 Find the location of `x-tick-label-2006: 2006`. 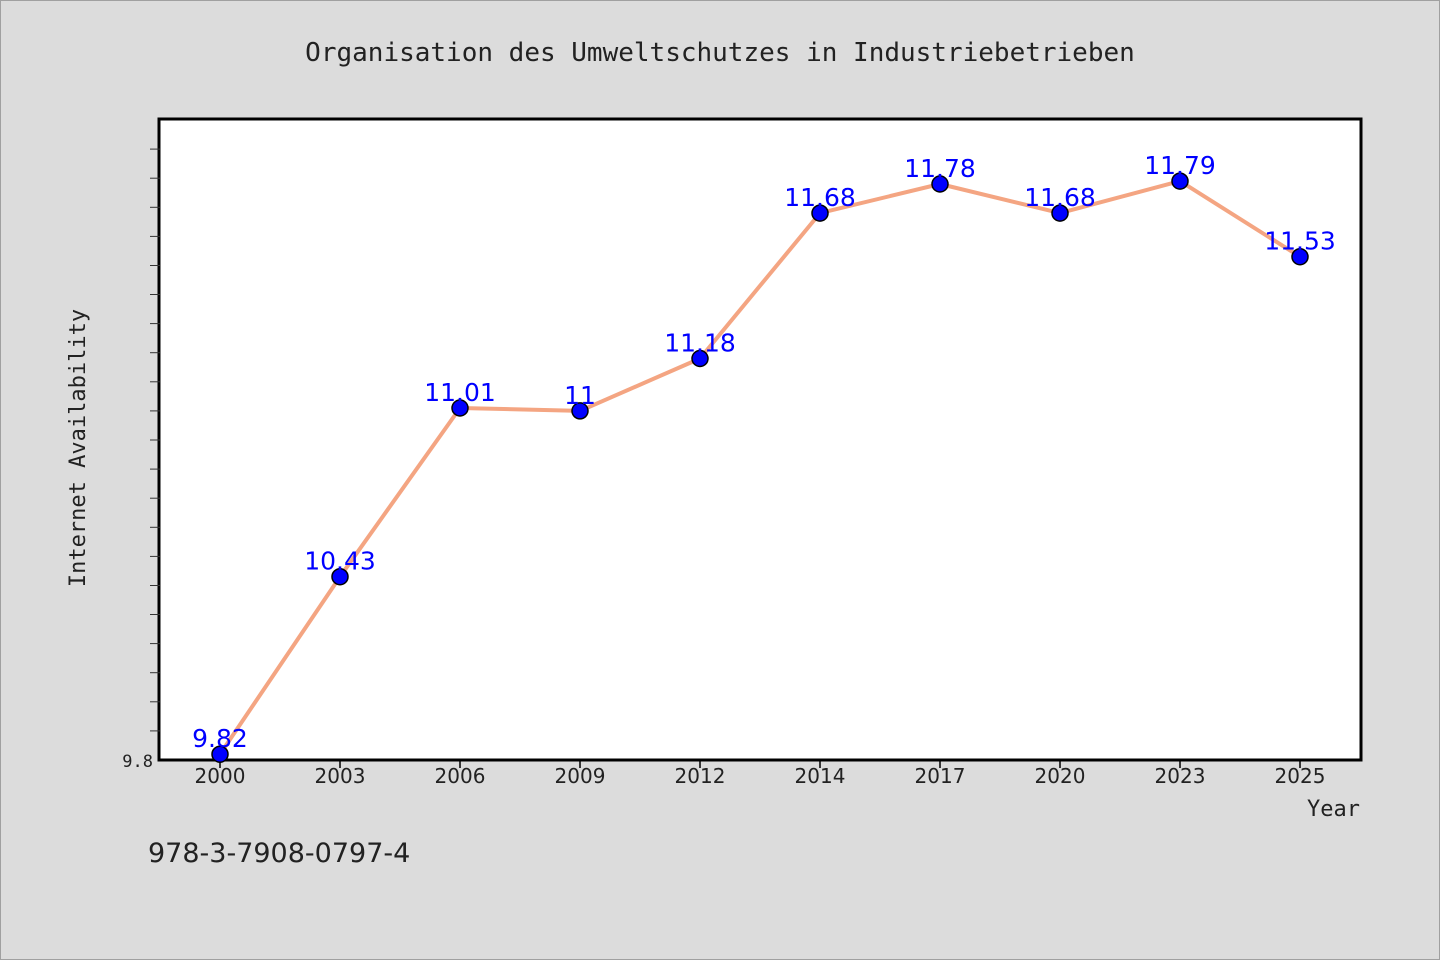

x-tick-label-2006: 2006 is located at coordinates (460, 776).